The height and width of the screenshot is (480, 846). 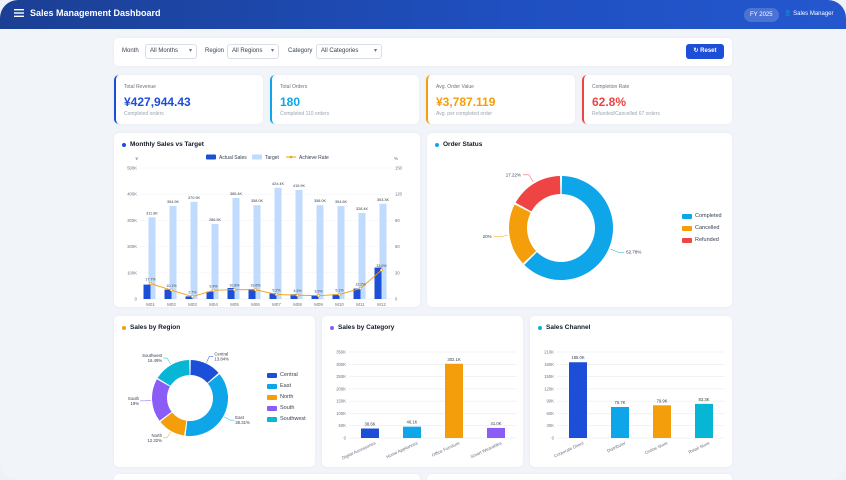 I want to click on legend-completed: Completed, so click(x=702, y=216).